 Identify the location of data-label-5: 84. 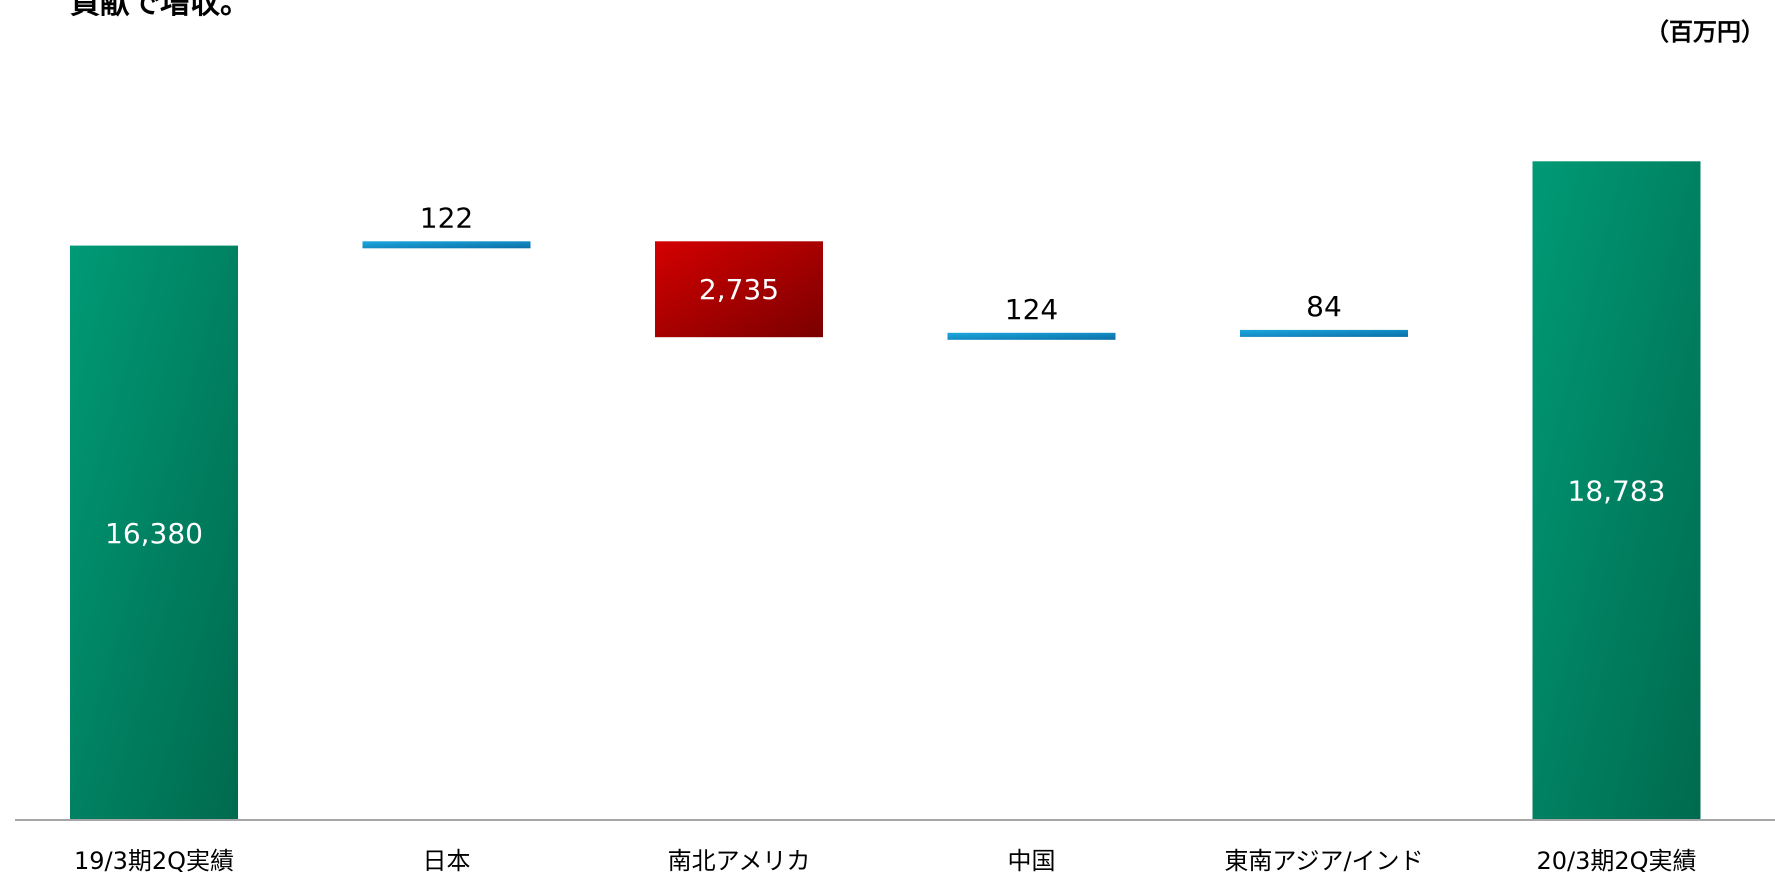
(1324, 306).